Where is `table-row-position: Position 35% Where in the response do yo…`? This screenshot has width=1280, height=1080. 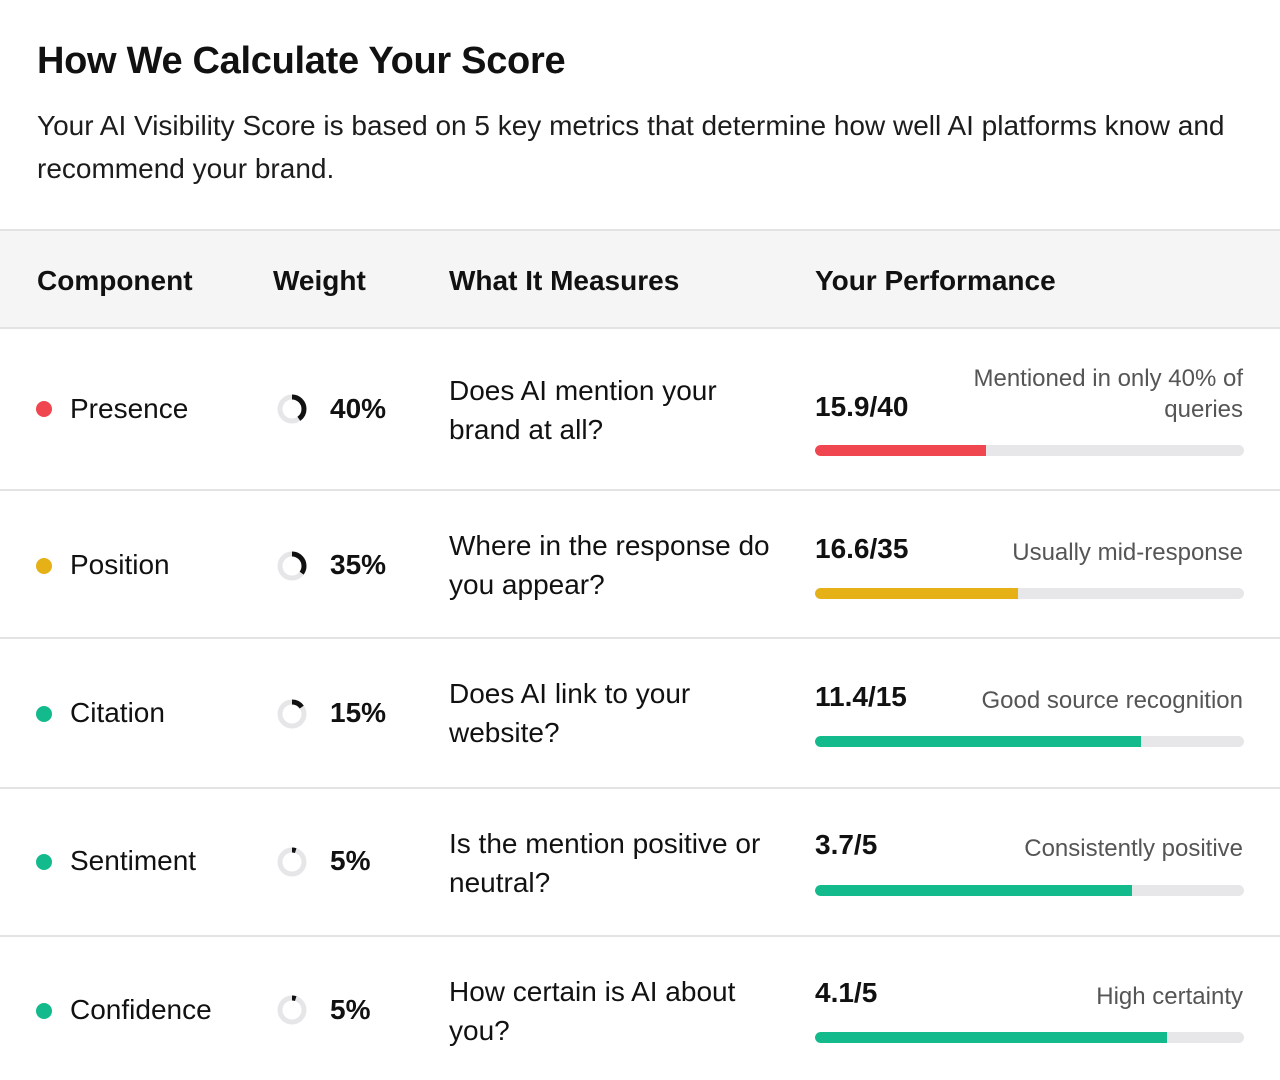
table-row-position: Position 35% Where in the response do yo… is located at coordinates (640, 565).